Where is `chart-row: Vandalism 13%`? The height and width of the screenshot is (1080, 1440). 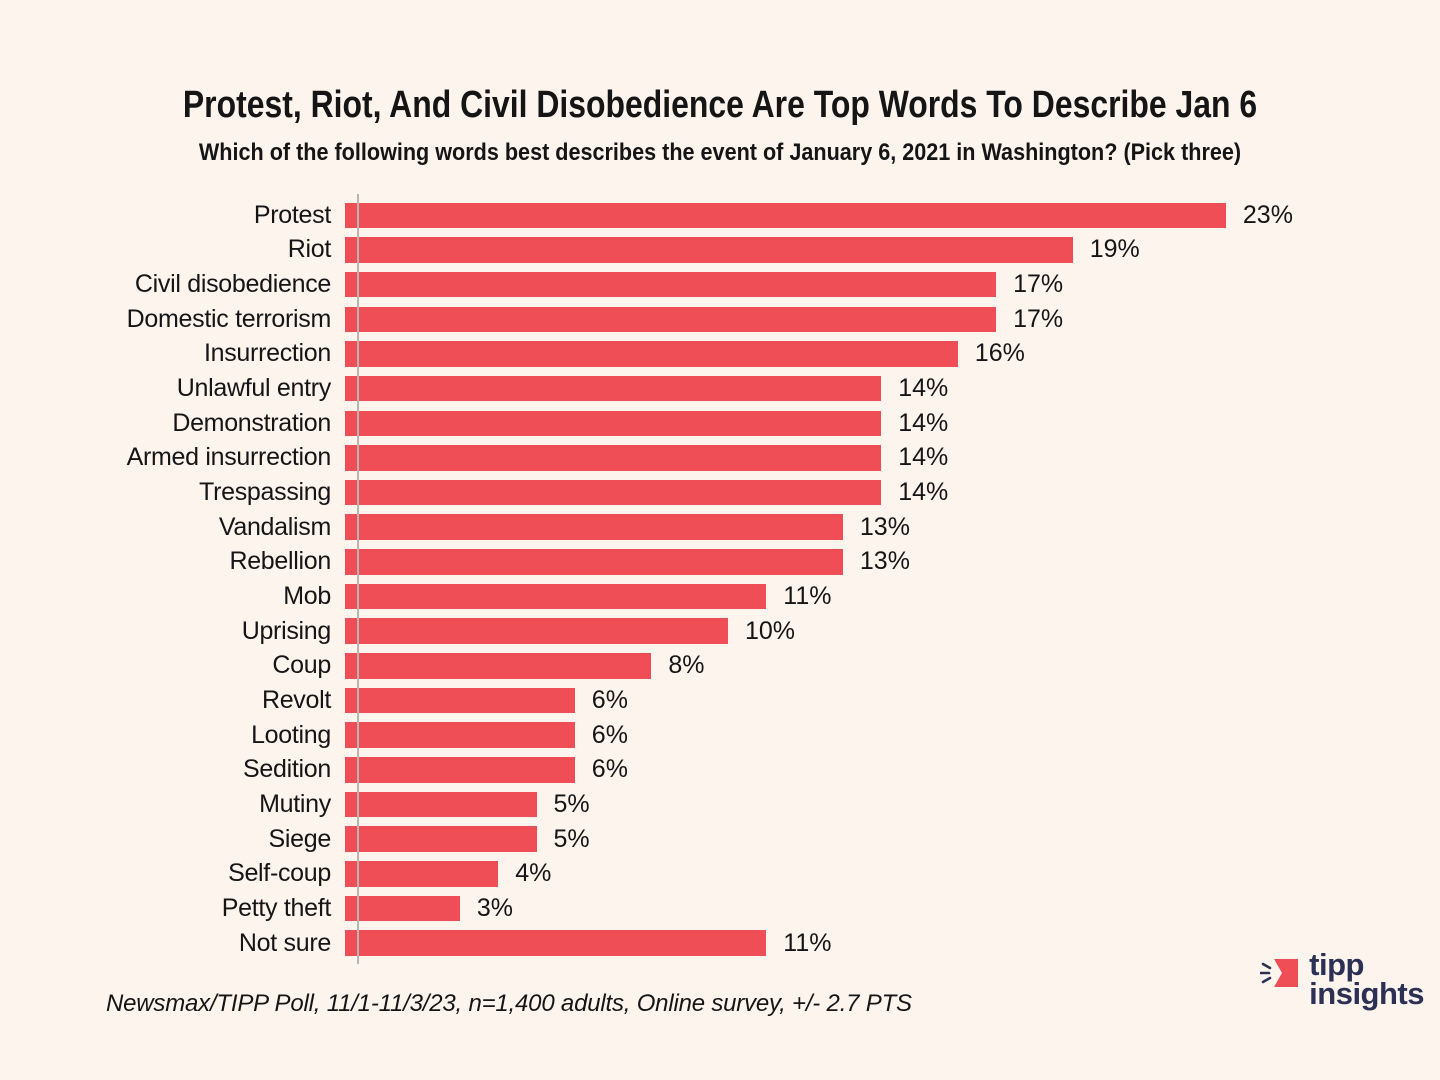
chart-row: Vandalism 13% is located at coordinates (720, 527).